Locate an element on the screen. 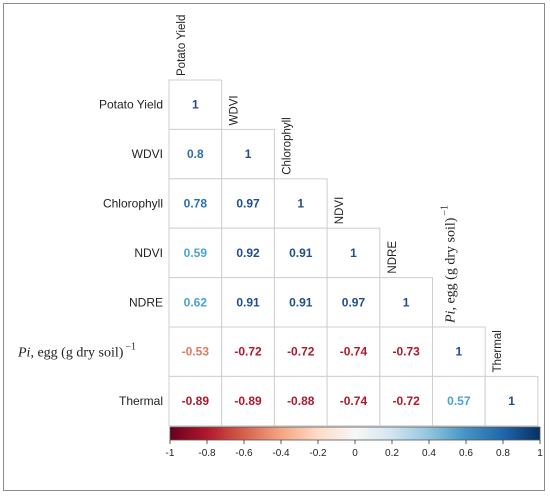 This screenshot has height=496, width=550. cell-pi-egg-g-dry-soil-ndre is located at coordinates (406, 351).